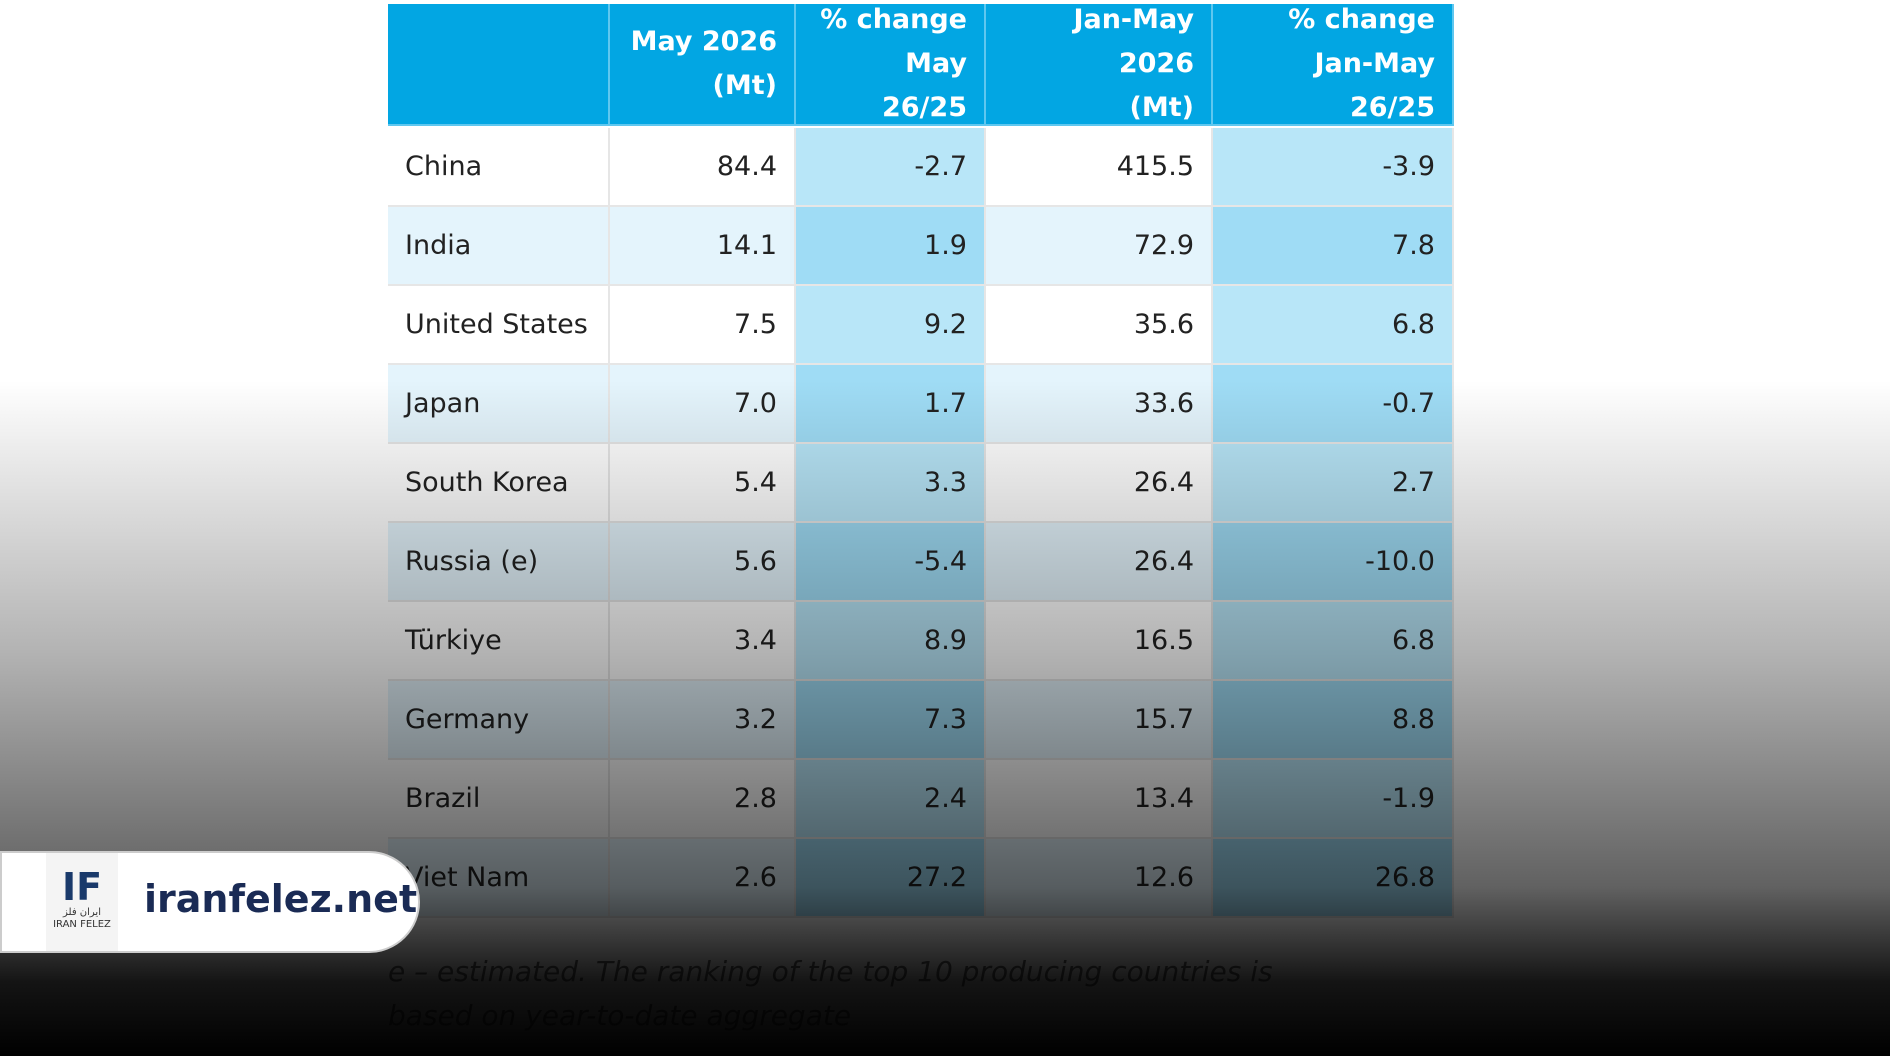 This screenshot has width=1890, height=1056. I want to click on value-cell: 1.7, so click(891, 404).